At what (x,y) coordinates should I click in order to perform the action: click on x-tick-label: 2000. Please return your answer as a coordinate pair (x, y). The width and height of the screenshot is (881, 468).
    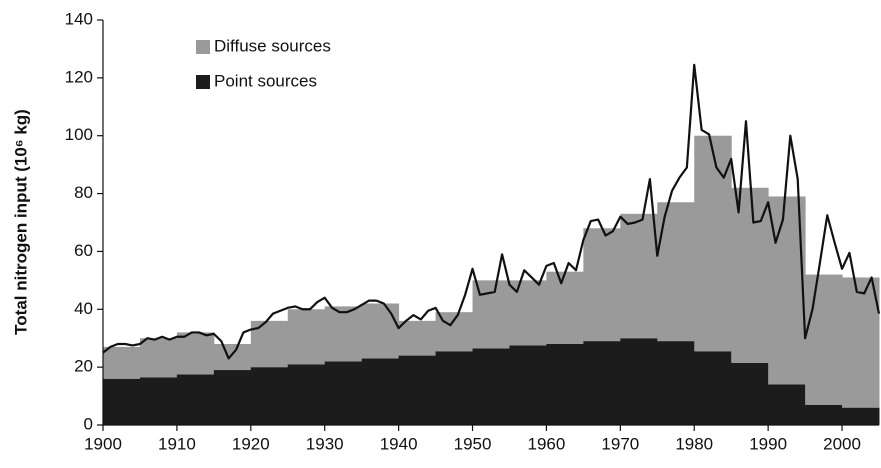
    Looking at the image, I should click on (842, 443).